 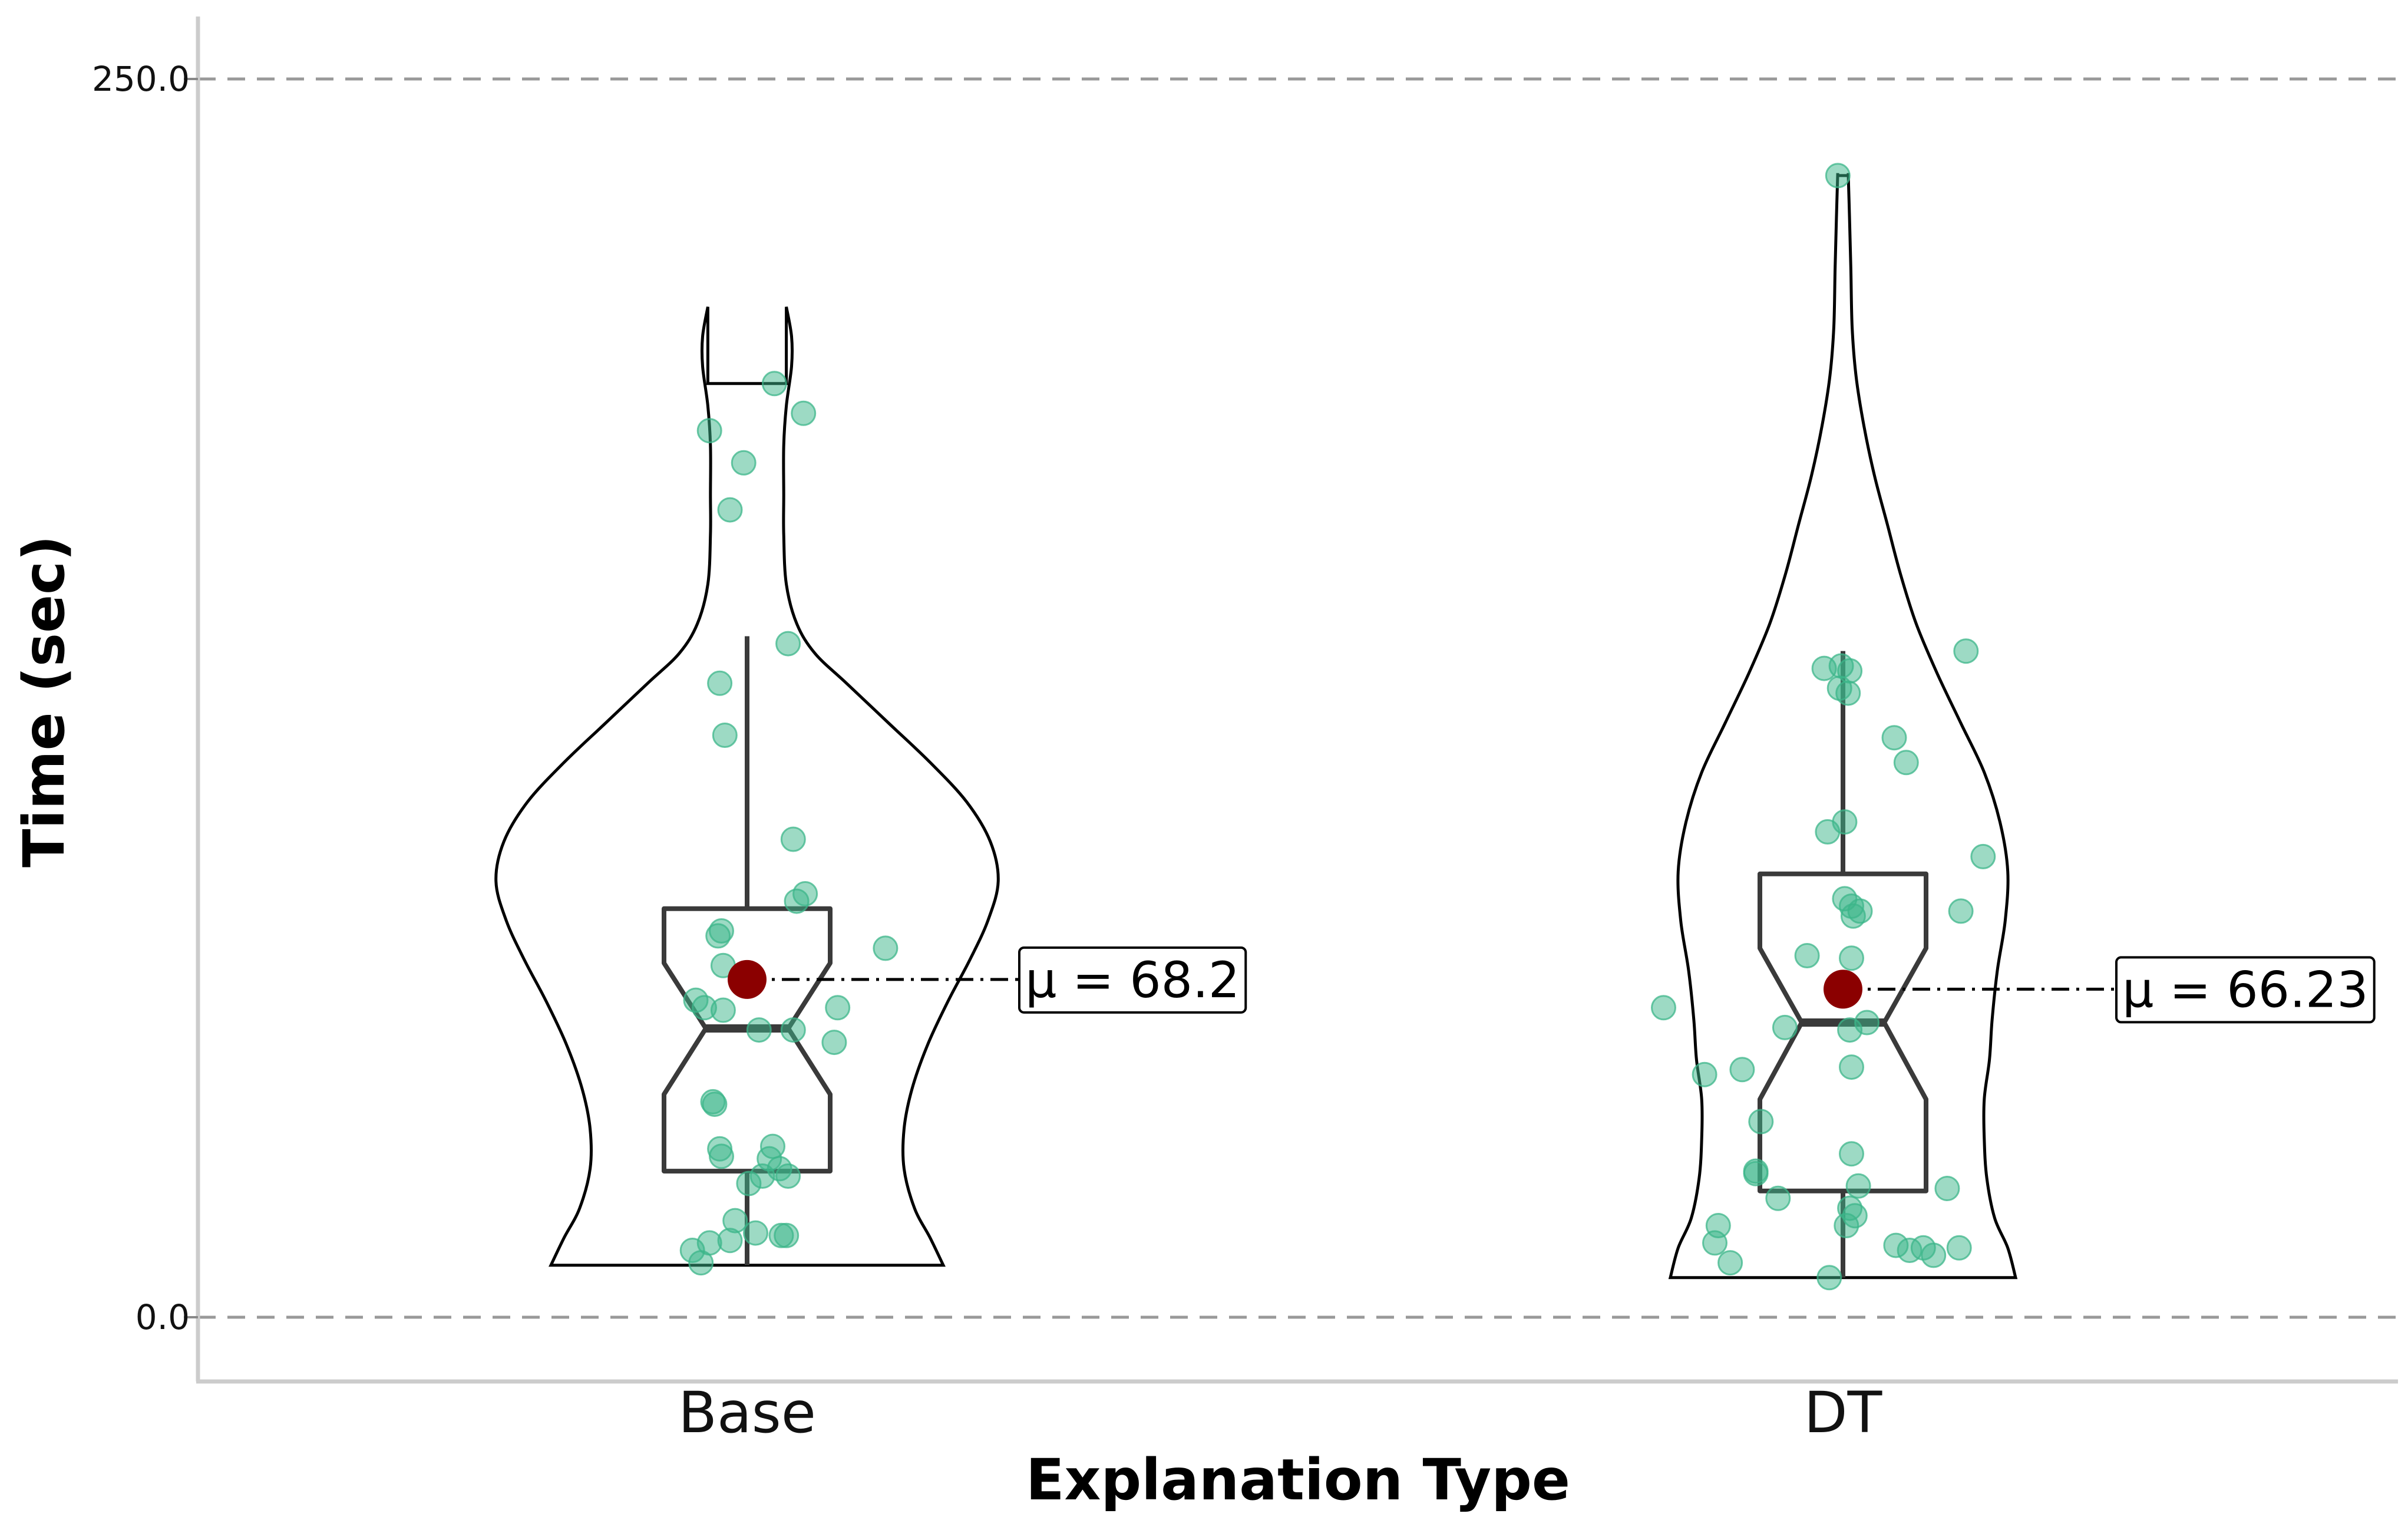 What do you see at coordinates (747, 786) in the screenshot?
I see `violin-base` at bounding box center [747, 786].